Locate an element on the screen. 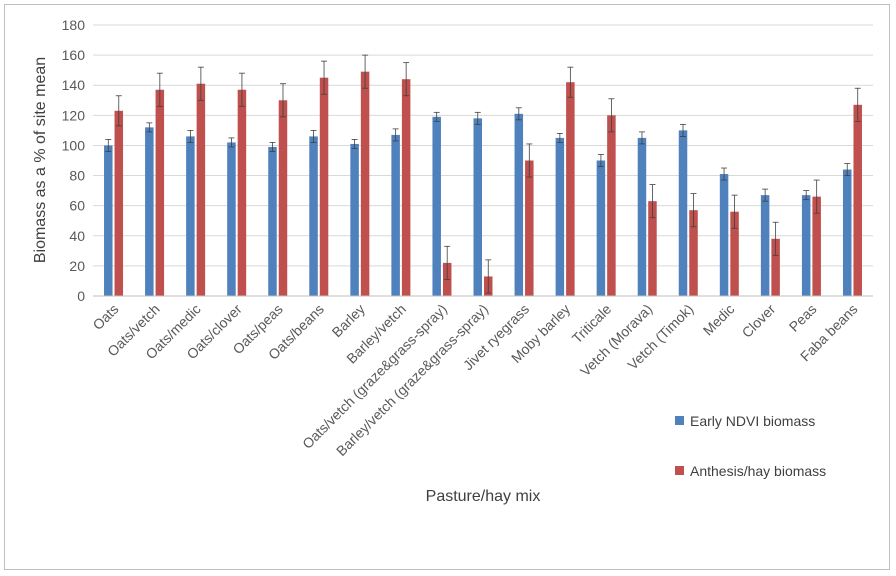 This screenshot has width=896, height=576. x-tick-label: Vetch (Morava) is located at coordinates (616, 340).